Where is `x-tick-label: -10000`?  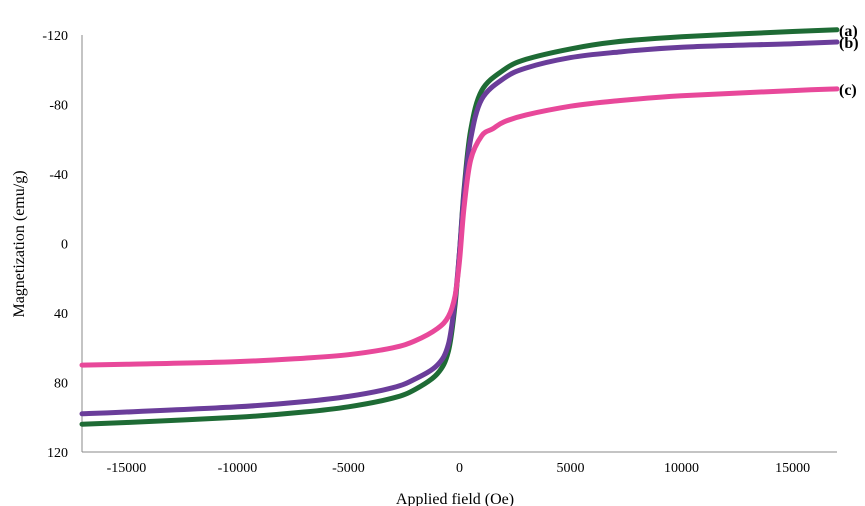
x-tick-label: -10000 is located at coordinates (238, 468).